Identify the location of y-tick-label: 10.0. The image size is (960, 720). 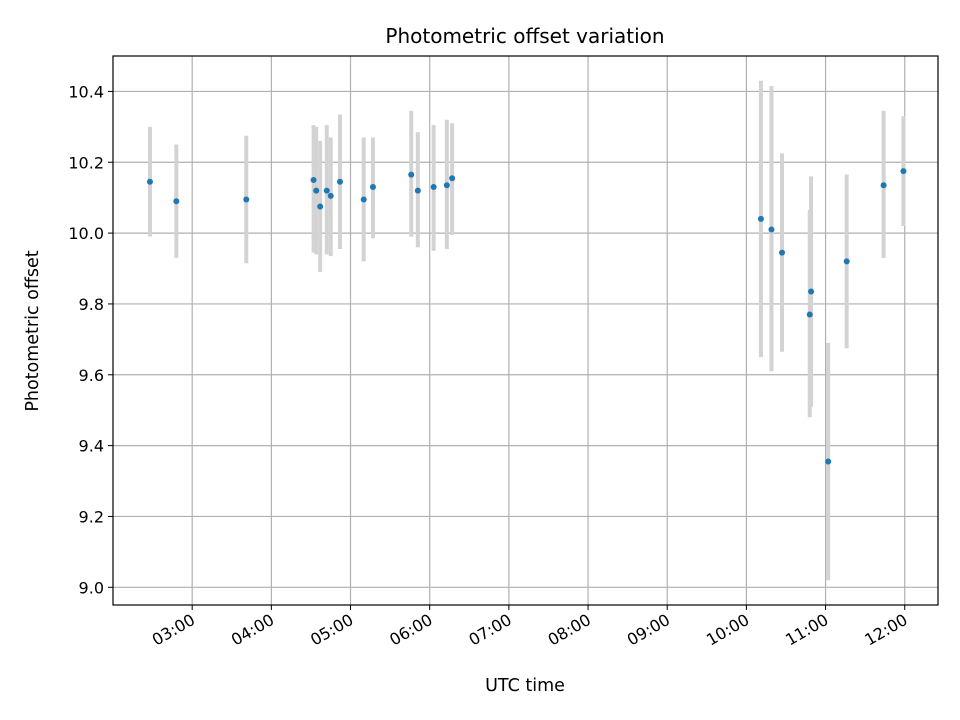
(86, 233).